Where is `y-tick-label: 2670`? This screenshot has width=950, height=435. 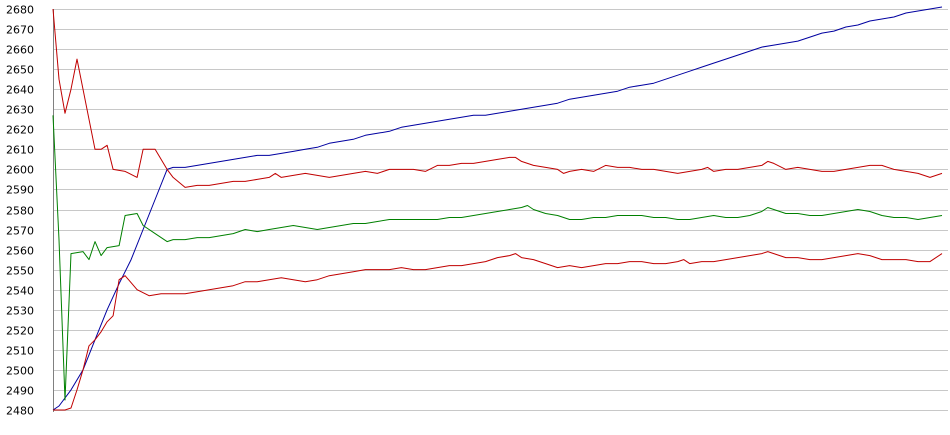 y-tick-label: 2670 is located at coordinates (20, 30).